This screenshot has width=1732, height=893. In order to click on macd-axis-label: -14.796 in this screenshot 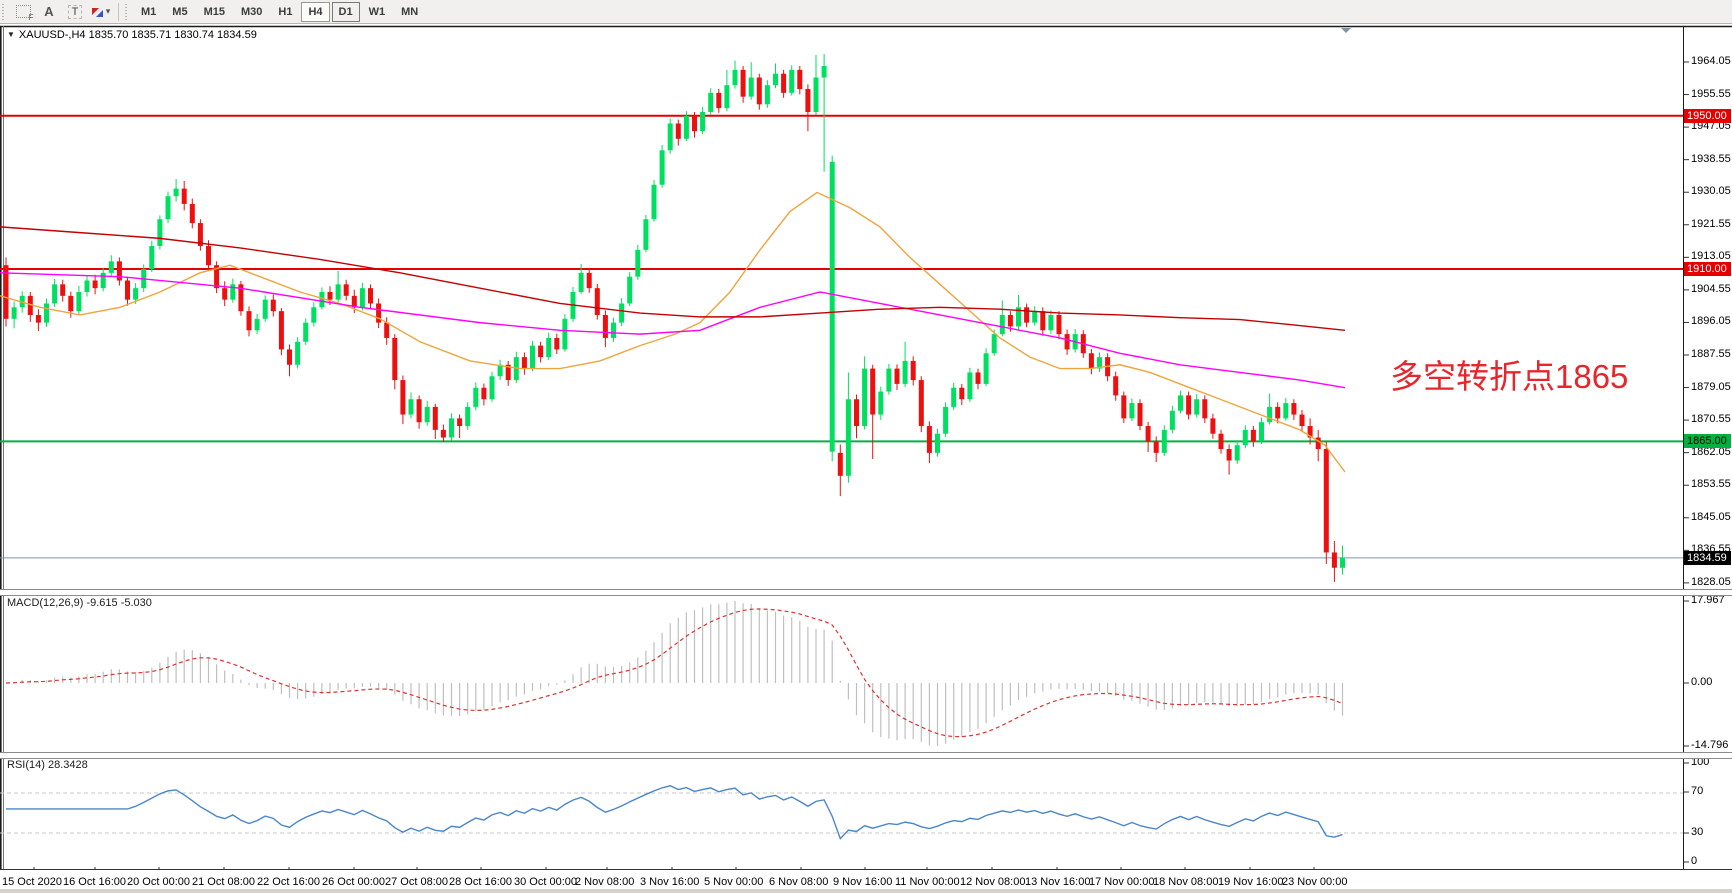, I will do `click(1710, 745)`.